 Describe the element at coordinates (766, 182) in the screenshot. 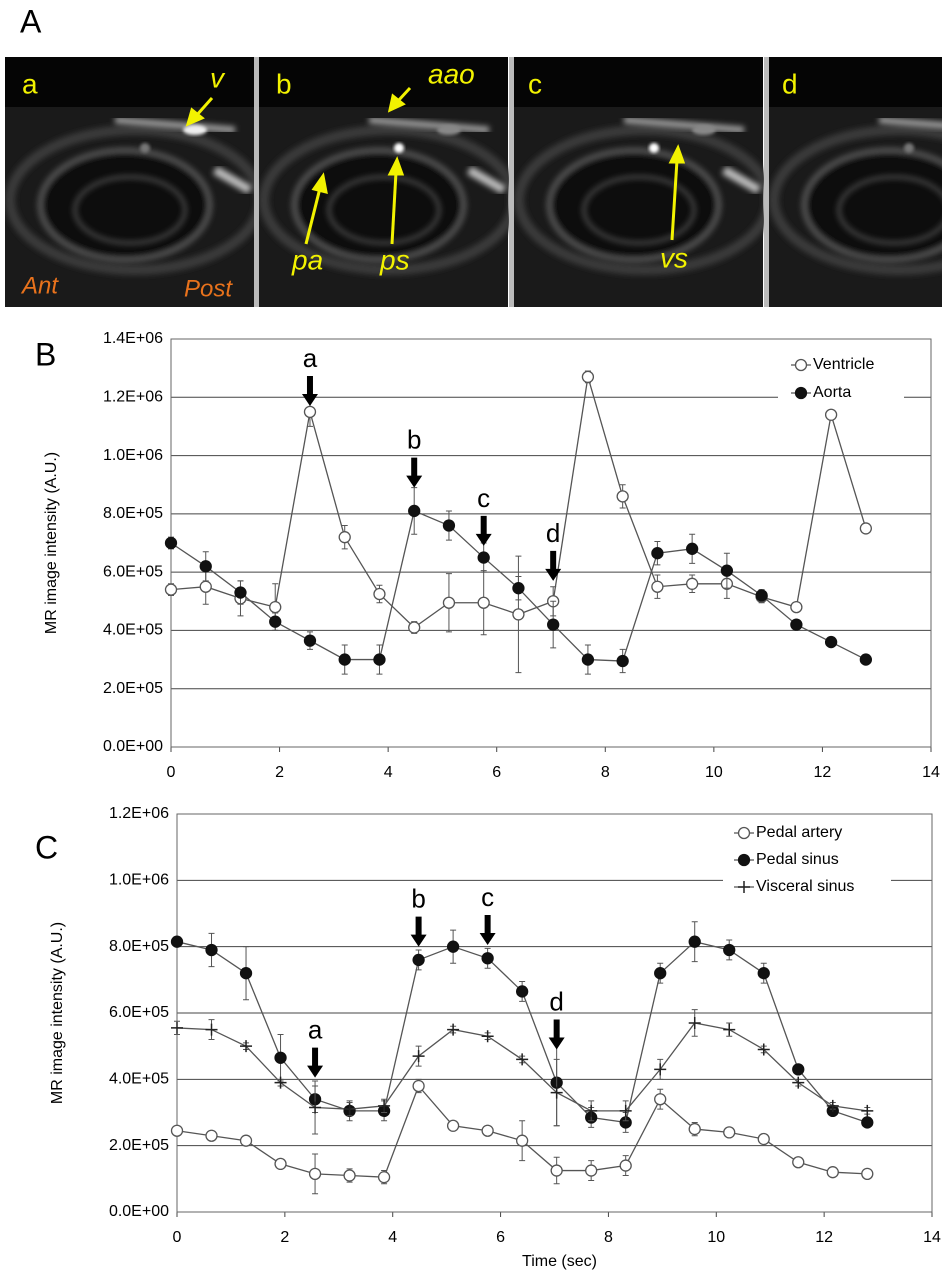

I see `frame-separator` at that location.